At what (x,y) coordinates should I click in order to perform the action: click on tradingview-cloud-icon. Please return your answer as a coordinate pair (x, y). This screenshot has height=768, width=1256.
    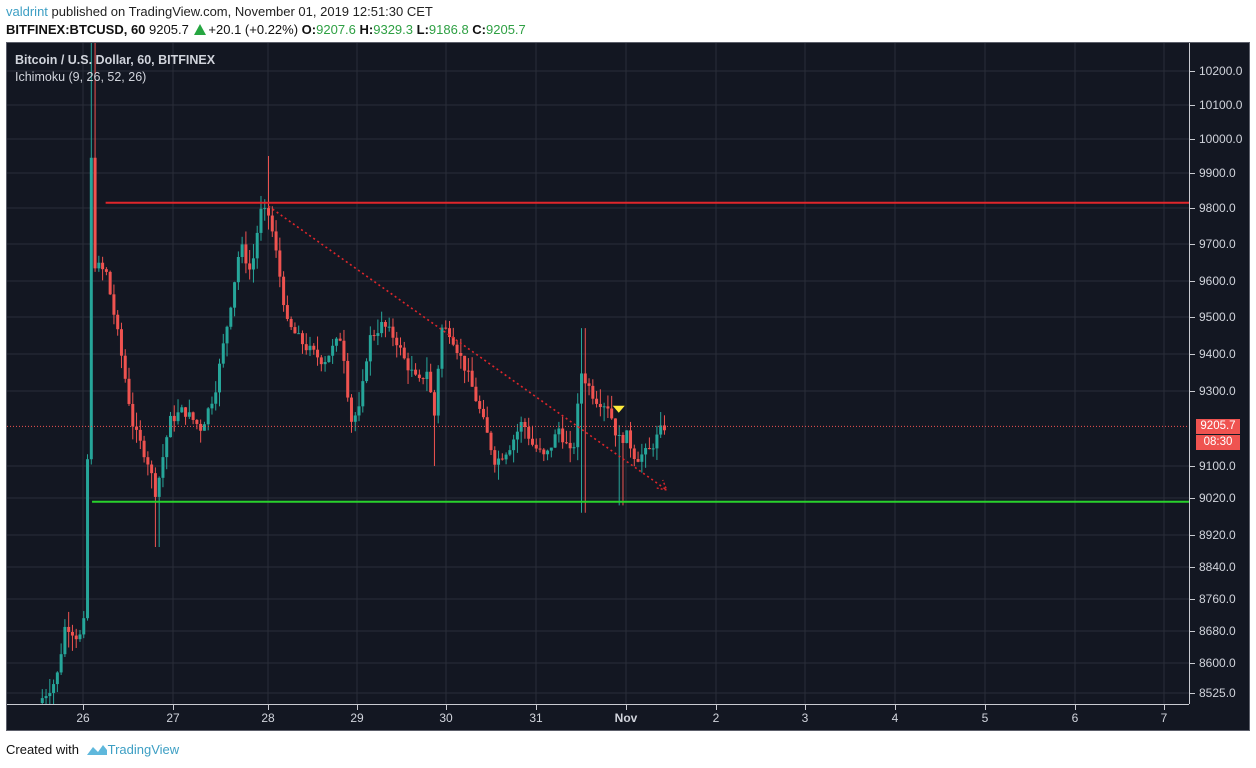
    Looking at the image, I should click on (96, 750).